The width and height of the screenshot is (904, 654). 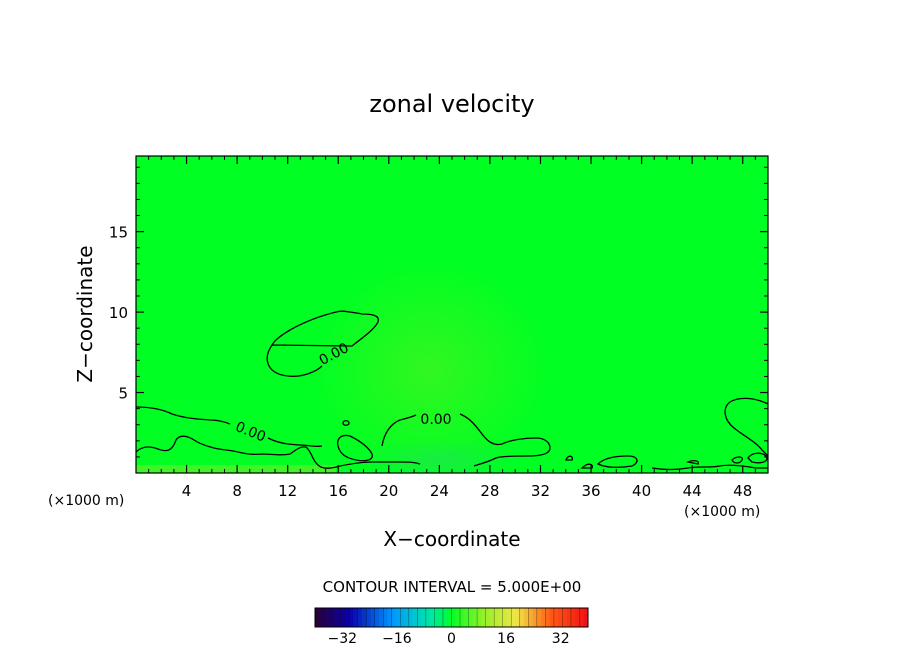 I want to click on x-tick-label: 44, so click(x=692, y=491).